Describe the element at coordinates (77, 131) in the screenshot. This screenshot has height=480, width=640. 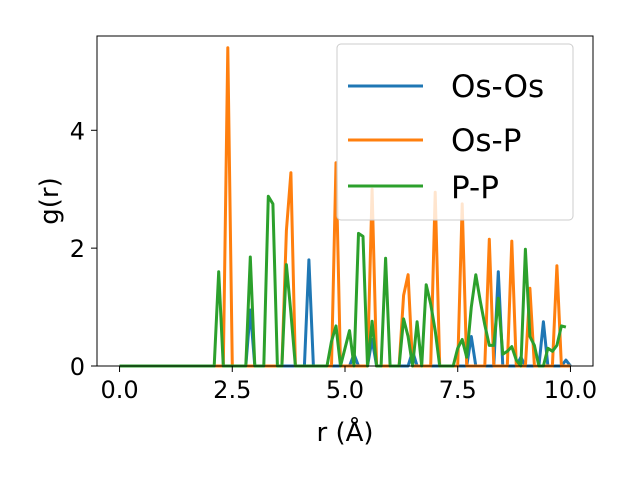
I see `y-tick-label: 4` at that location.